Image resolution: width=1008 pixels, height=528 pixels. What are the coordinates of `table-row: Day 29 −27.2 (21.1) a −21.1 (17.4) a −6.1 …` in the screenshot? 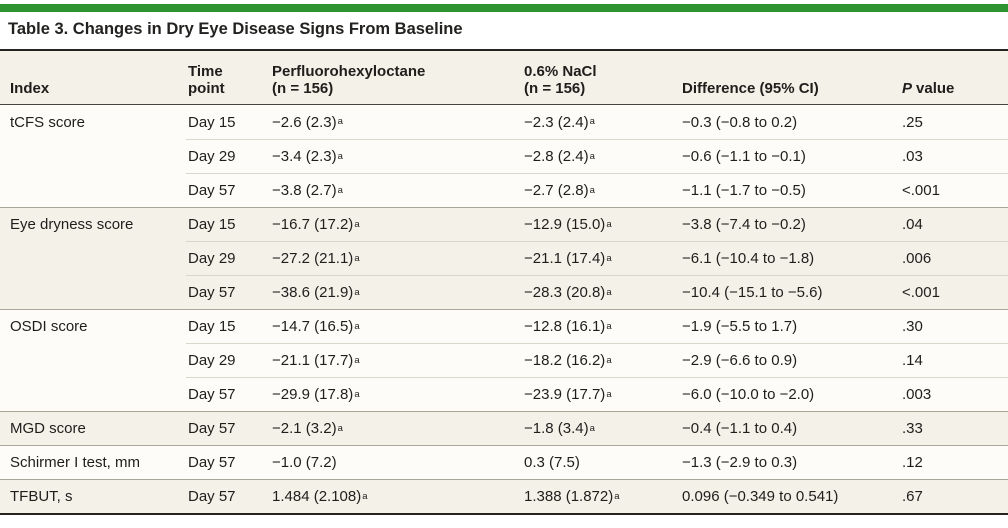 It's located at (504, 258).